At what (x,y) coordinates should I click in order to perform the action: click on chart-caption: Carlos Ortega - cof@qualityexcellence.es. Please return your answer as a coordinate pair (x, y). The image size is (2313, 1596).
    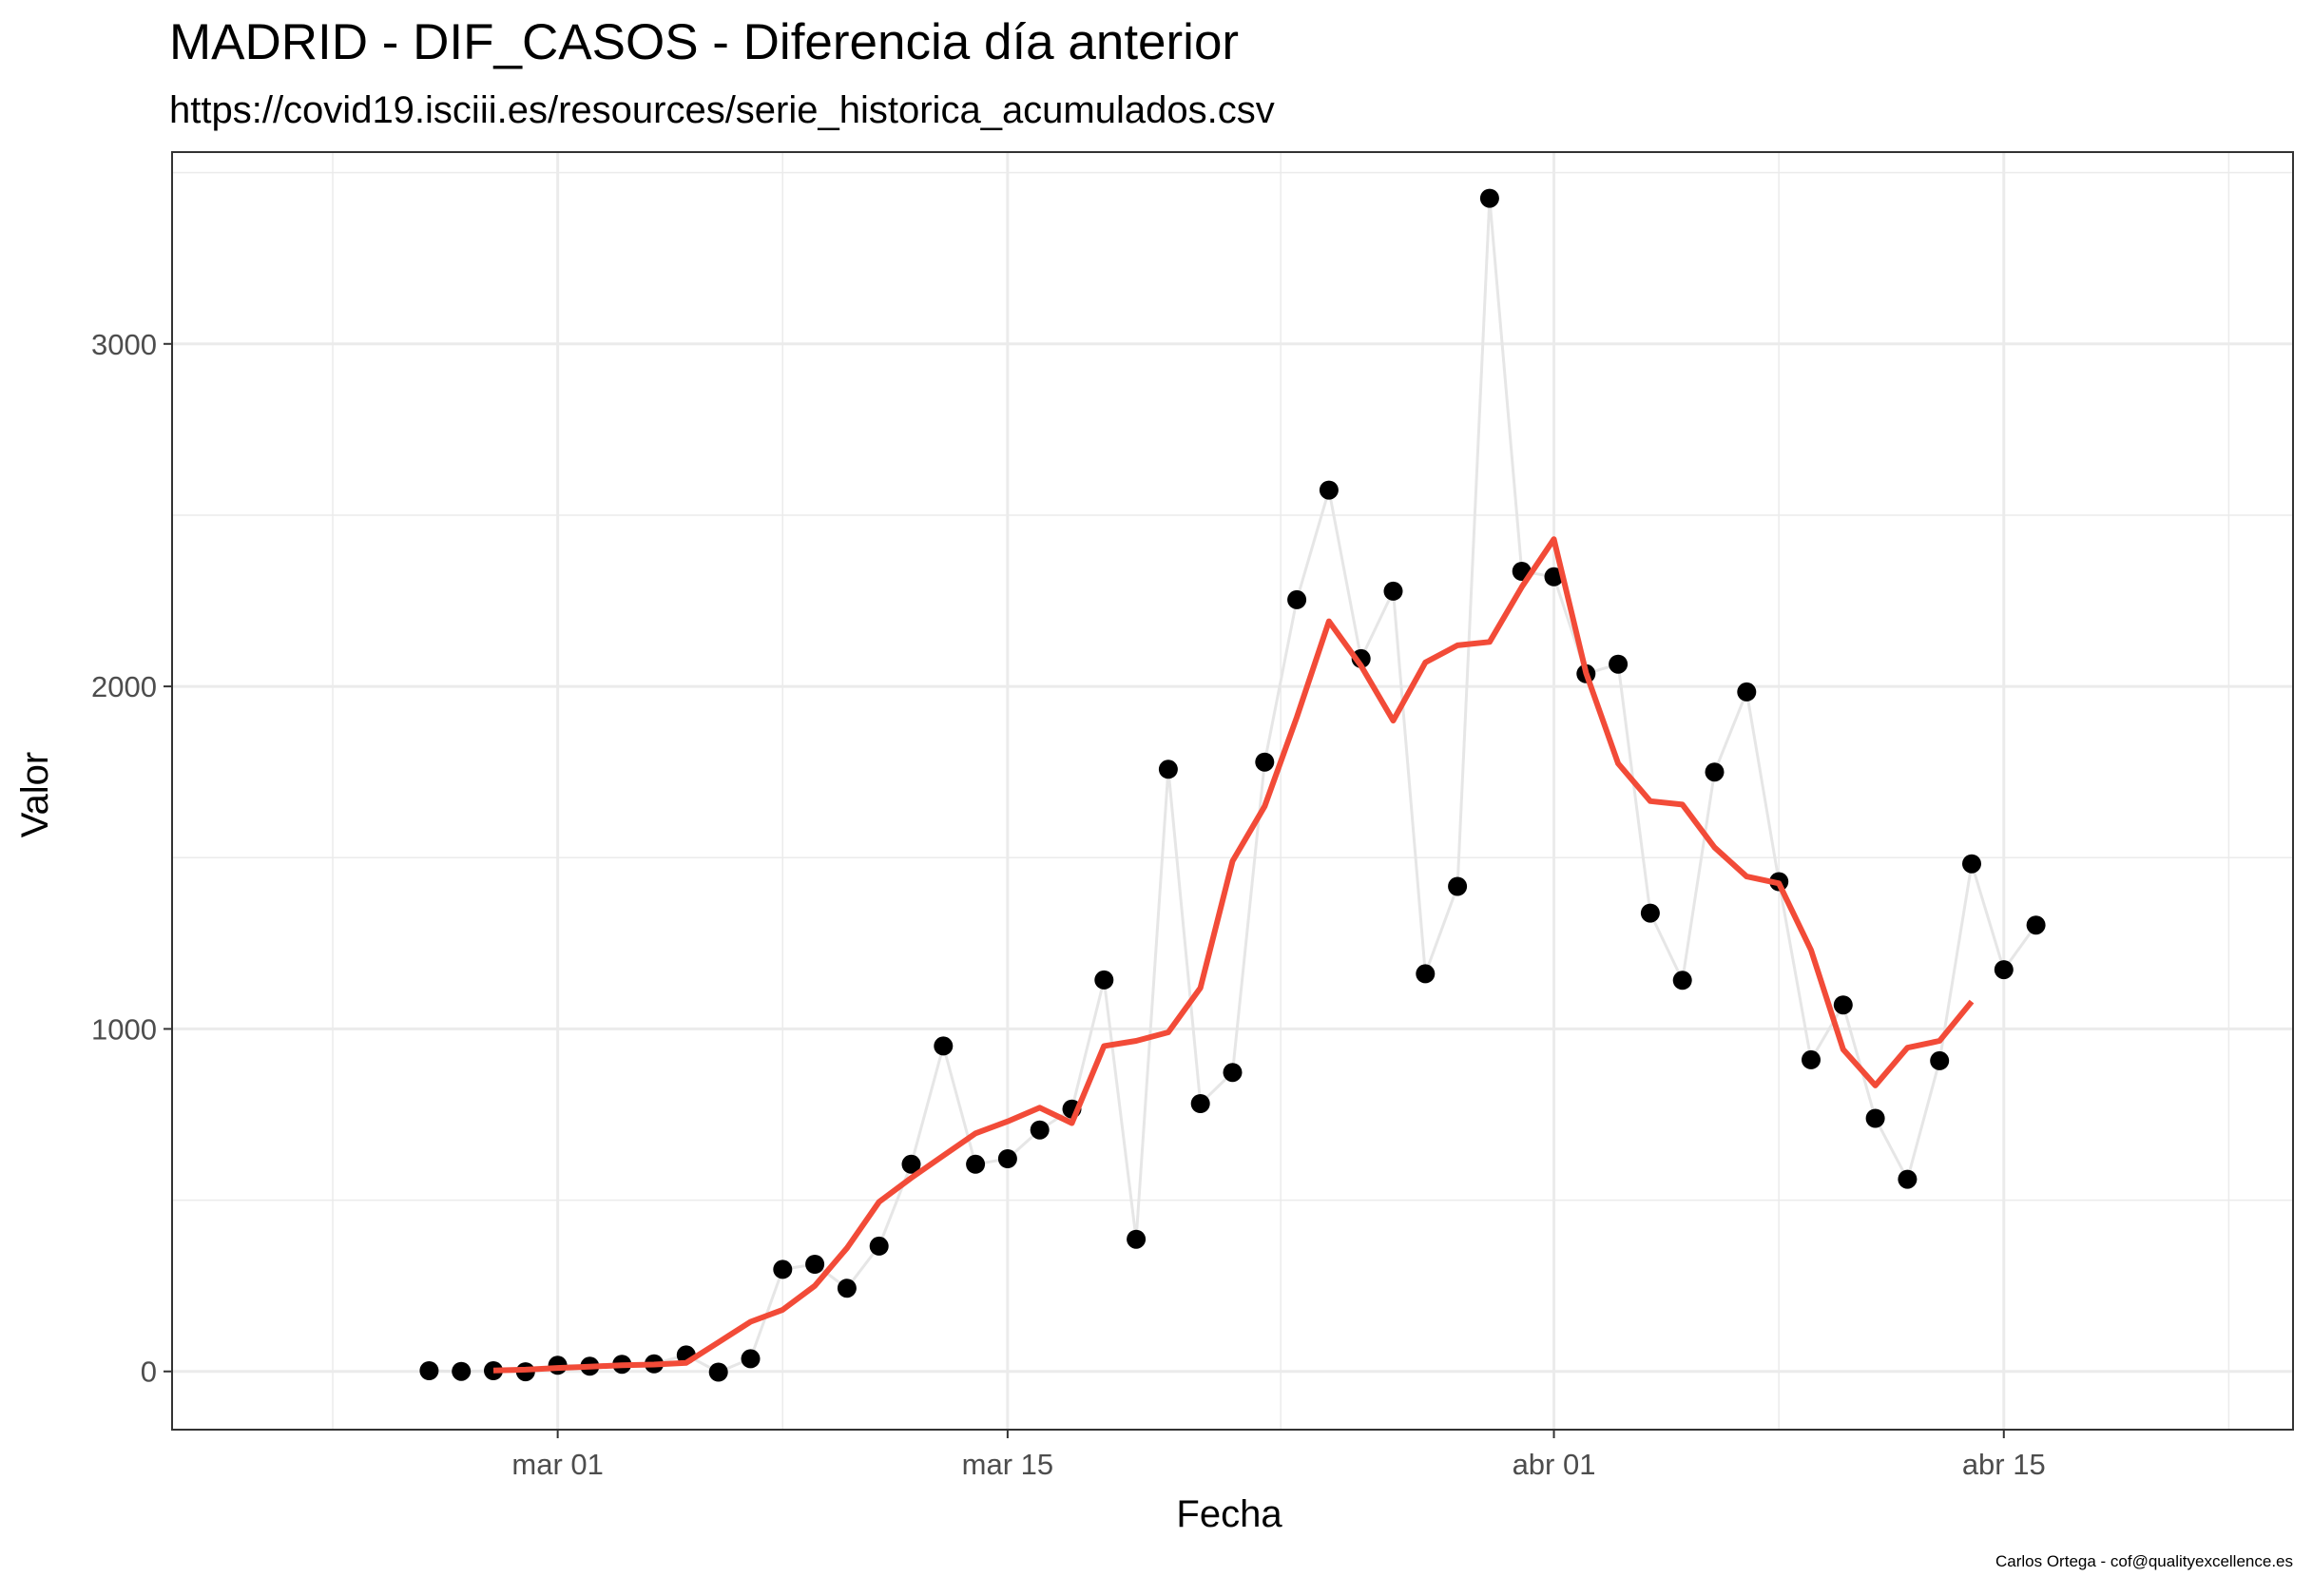
    Looking at the image, I should click on (2144, 1561).